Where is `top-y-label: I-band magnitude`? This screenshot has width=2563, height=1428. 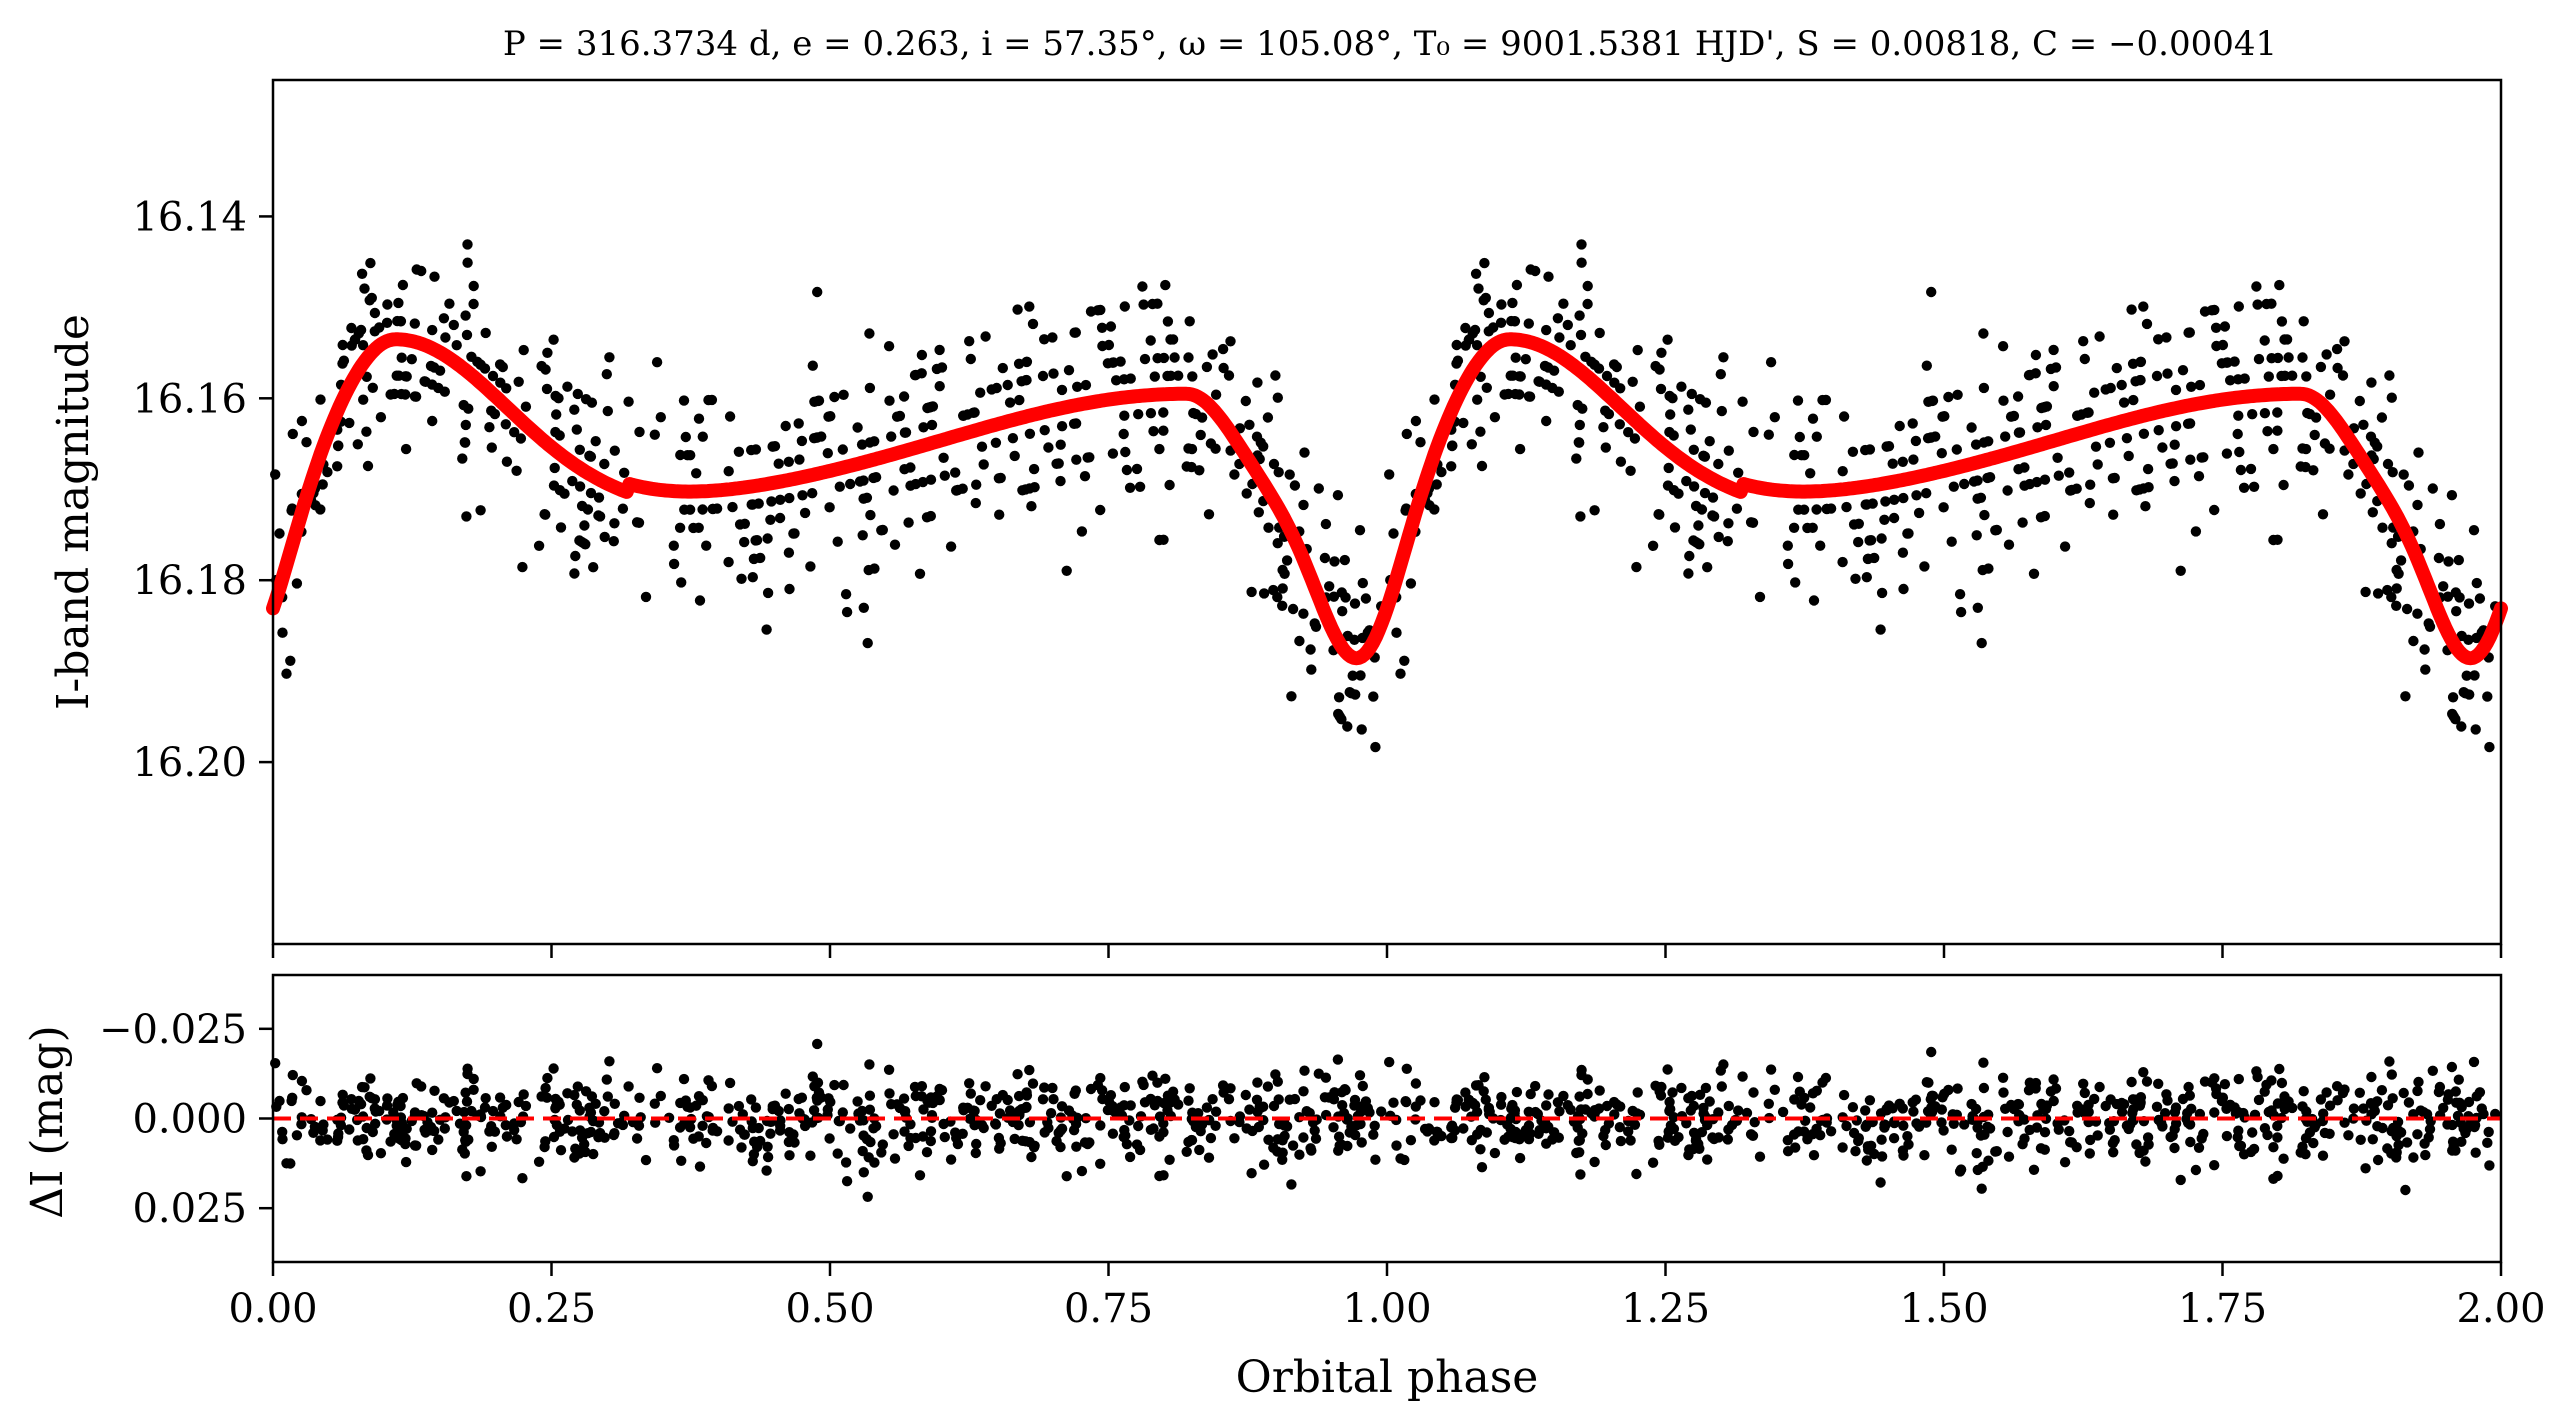
top-y-label: I-band magnitude is located at coordinates (73, 512).